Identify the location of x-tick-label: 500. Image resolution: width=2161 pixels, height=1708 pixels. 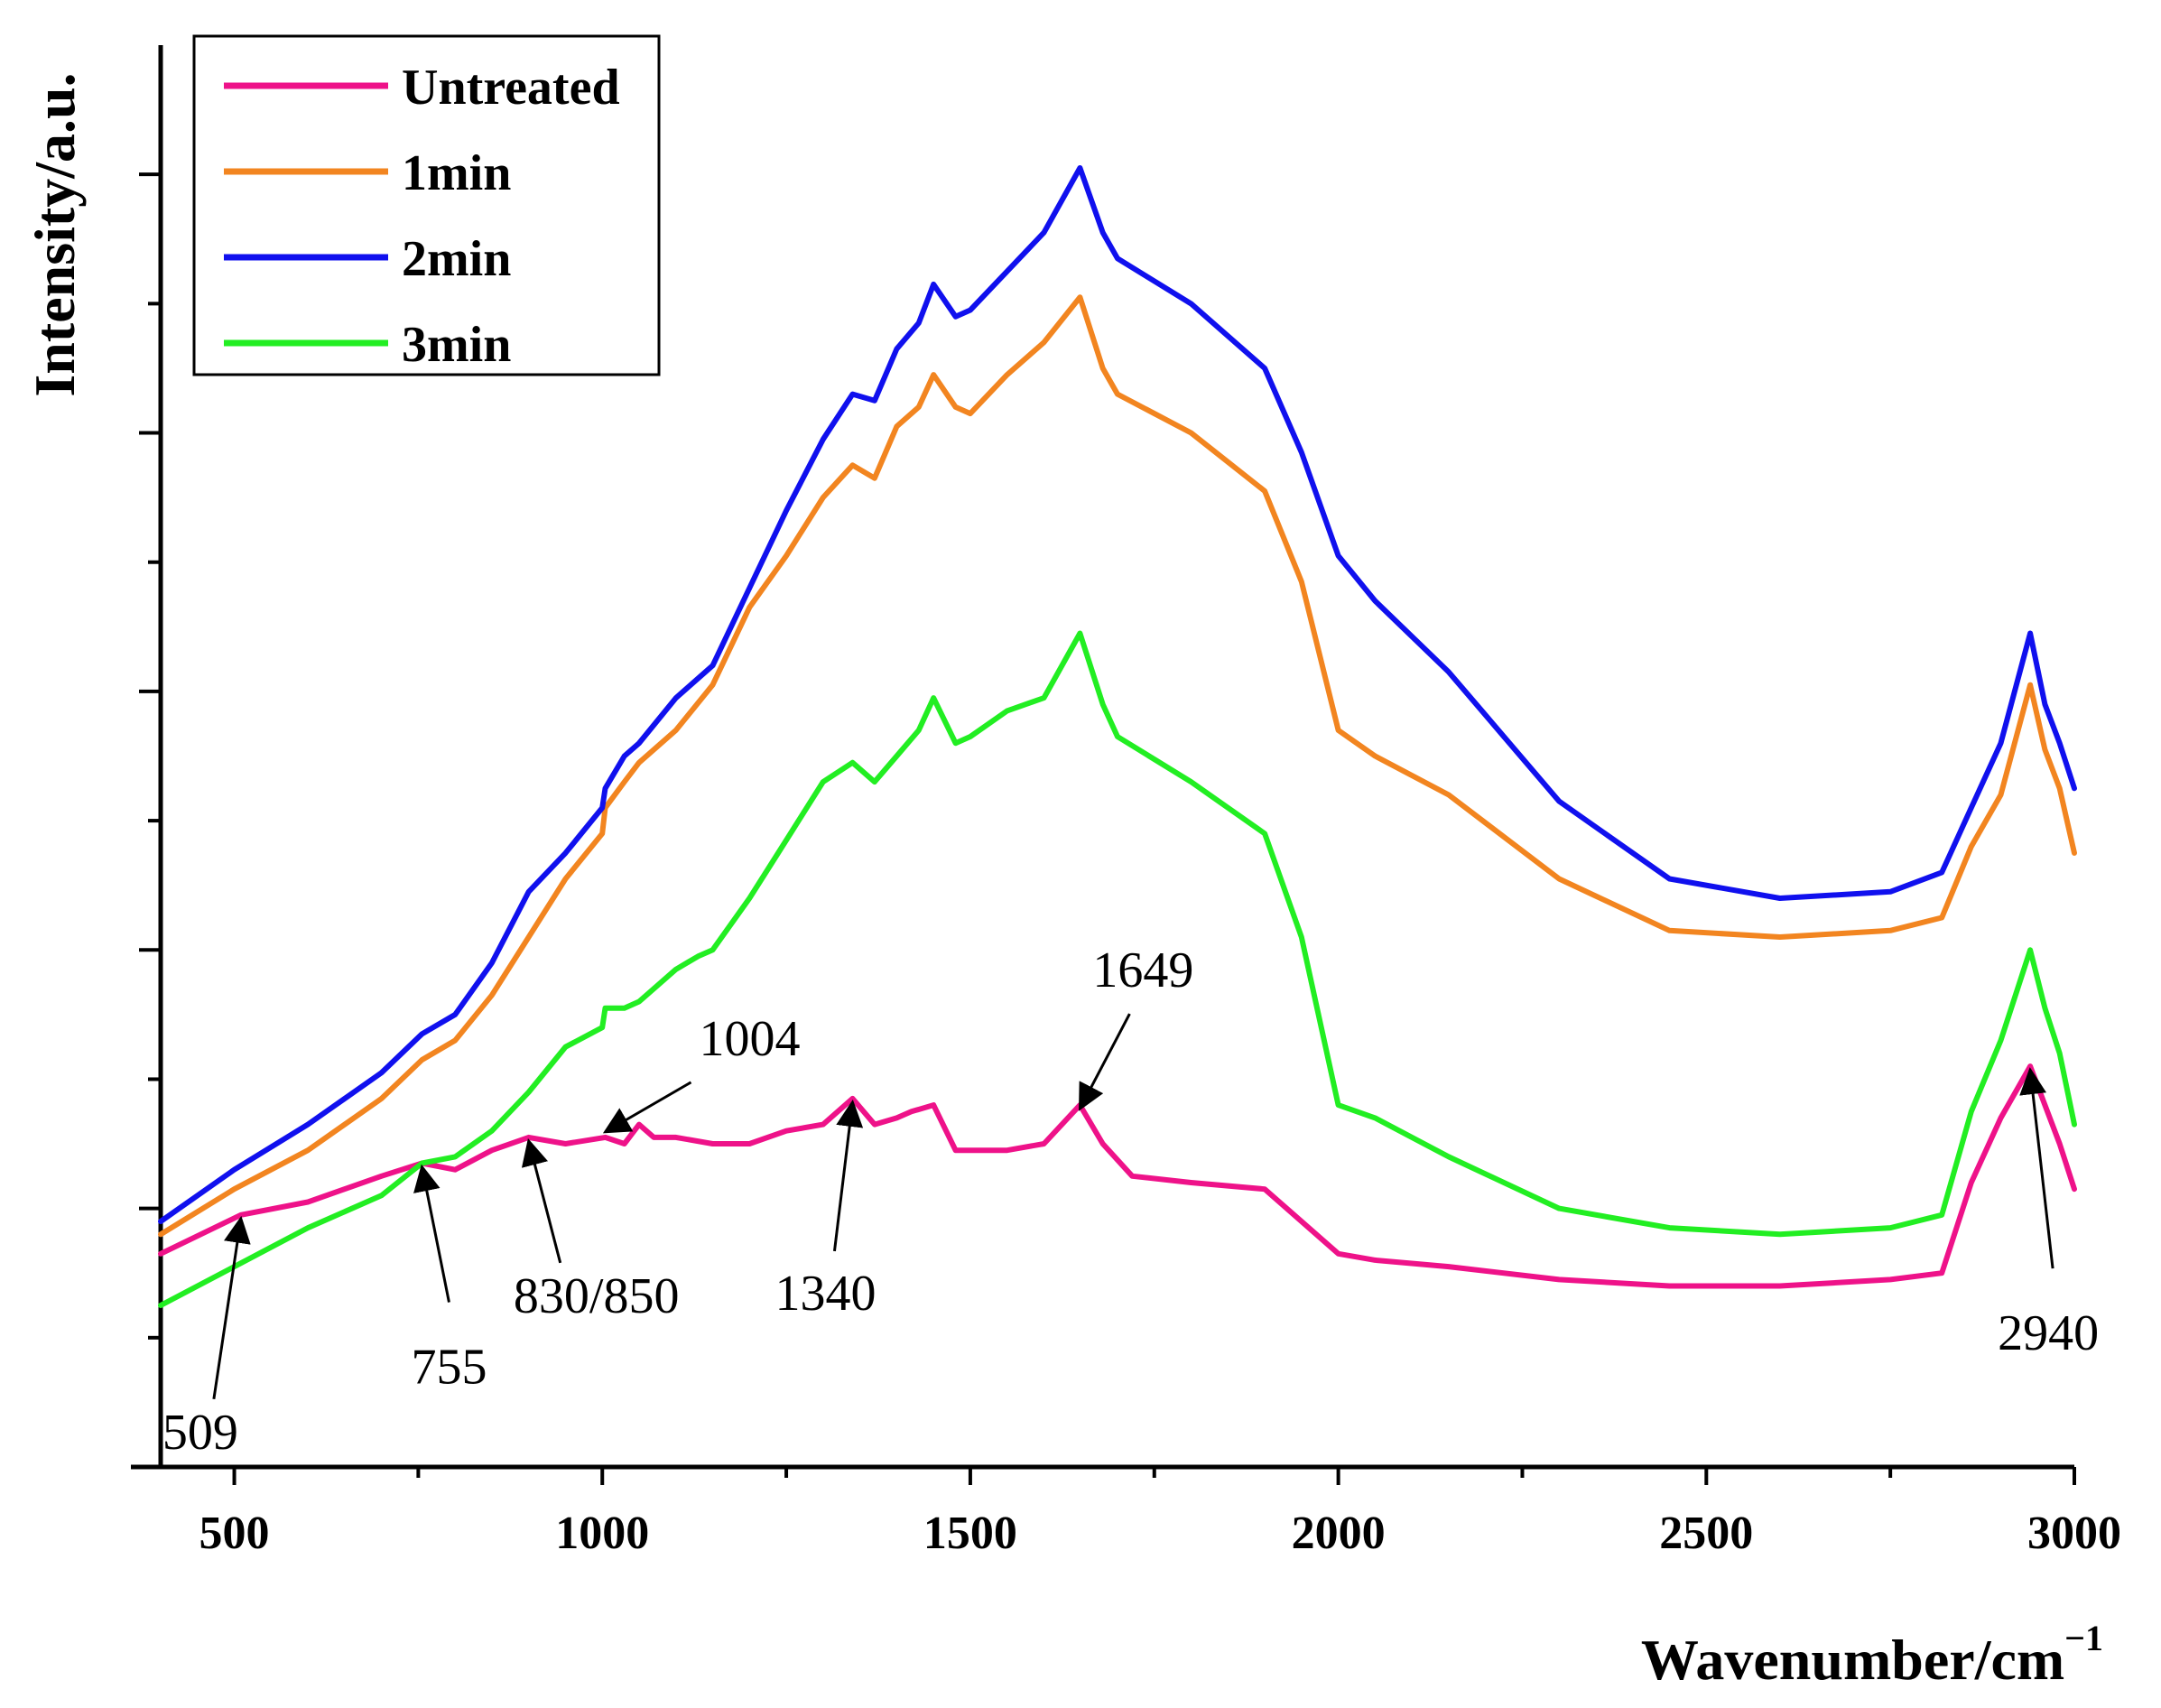
(234, 1533).